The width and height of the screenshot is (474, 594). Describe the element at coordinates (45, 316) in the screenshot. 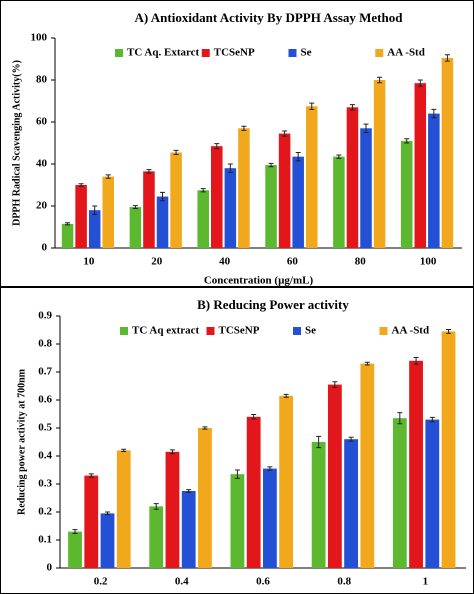

I see `y-tick-label: 0.9` at that location.